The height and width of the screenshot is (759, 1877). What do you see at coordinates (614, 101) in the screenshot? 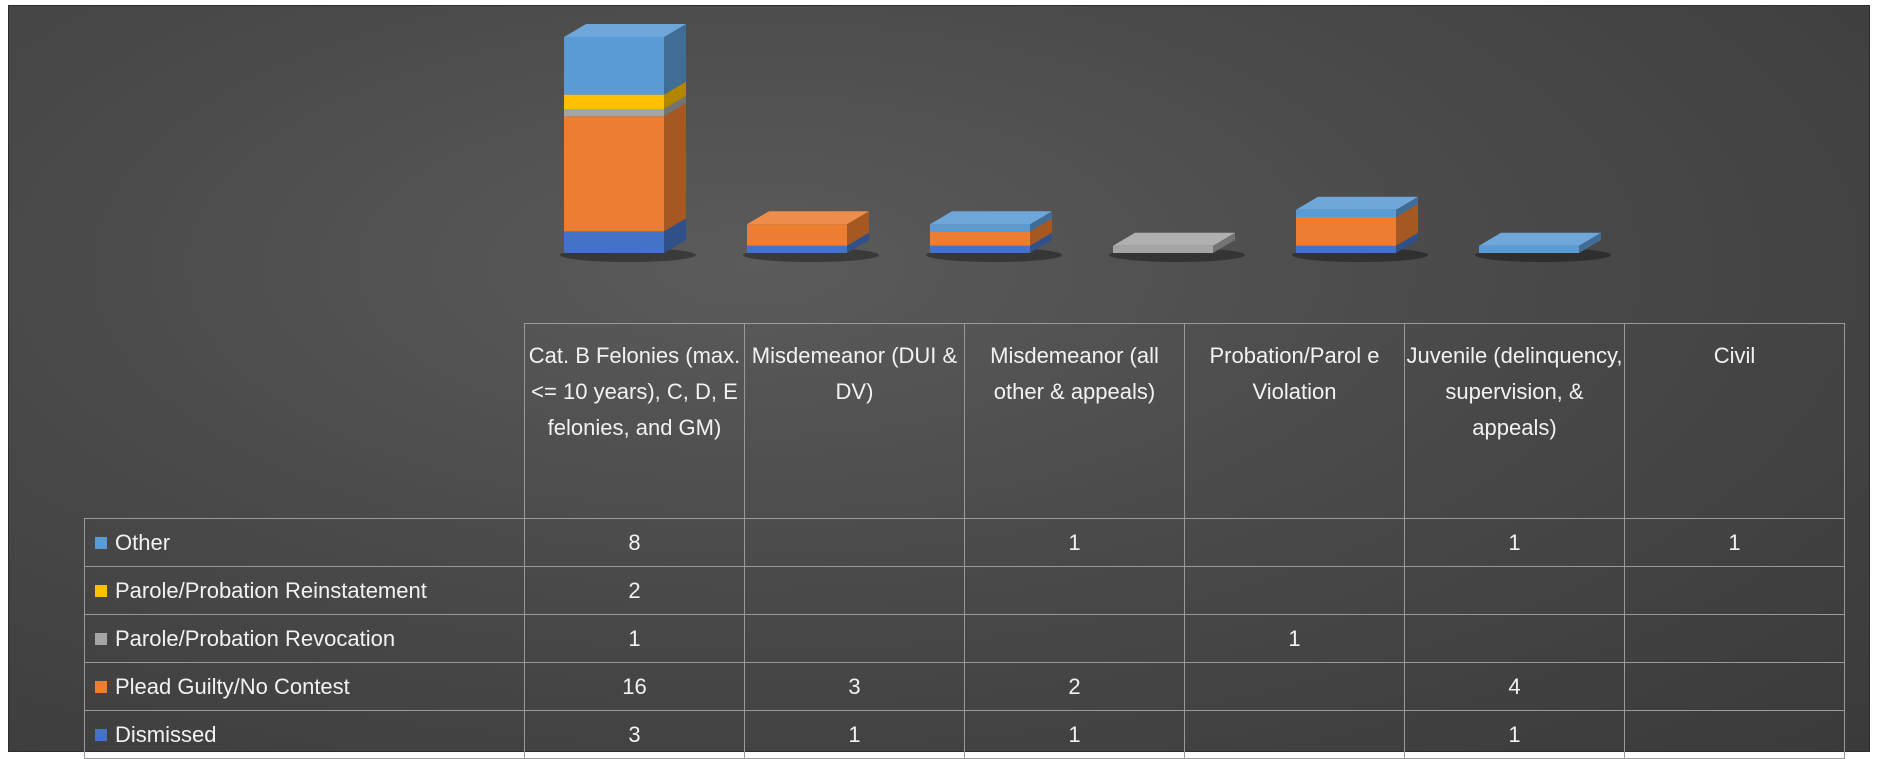
I see `bar-segment-parole-probation-reinstatement` at bounding box center [614, 101].